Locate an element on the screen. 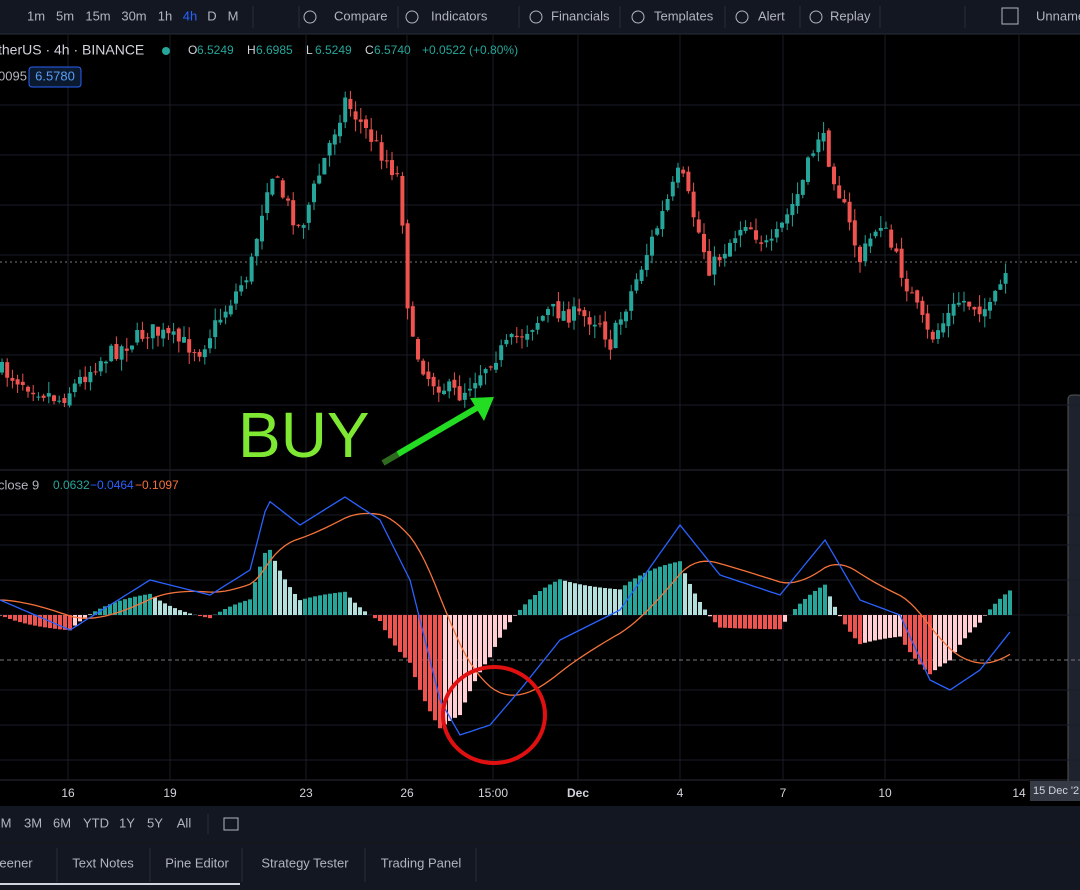  interval: 1m is located at coordinates (36, 15).